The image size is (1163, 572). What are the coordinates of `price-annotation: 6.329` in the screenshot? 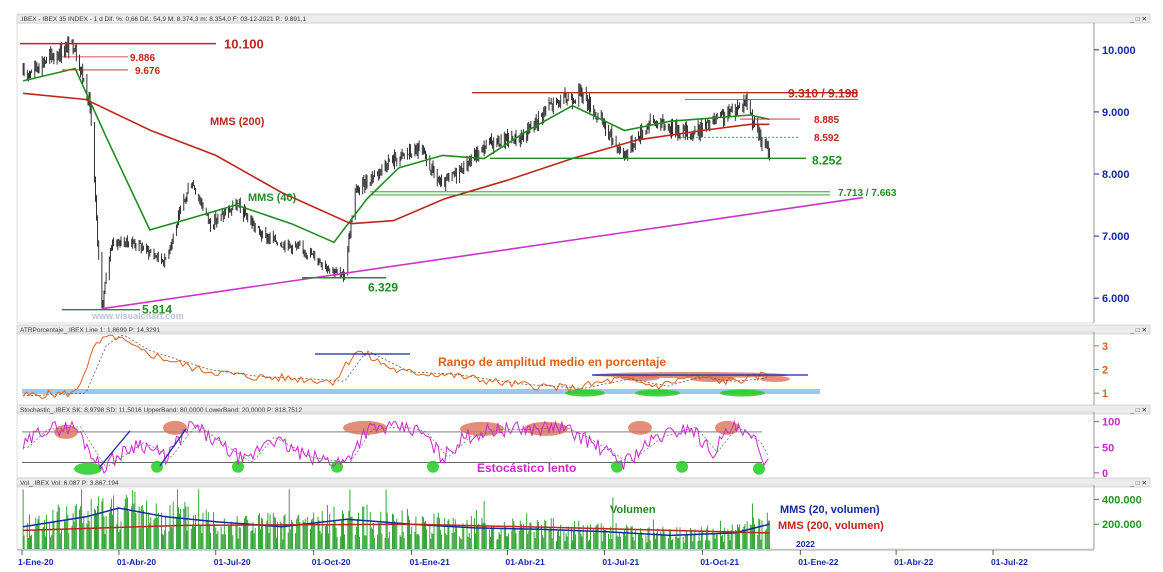 It's located at (383, 288).